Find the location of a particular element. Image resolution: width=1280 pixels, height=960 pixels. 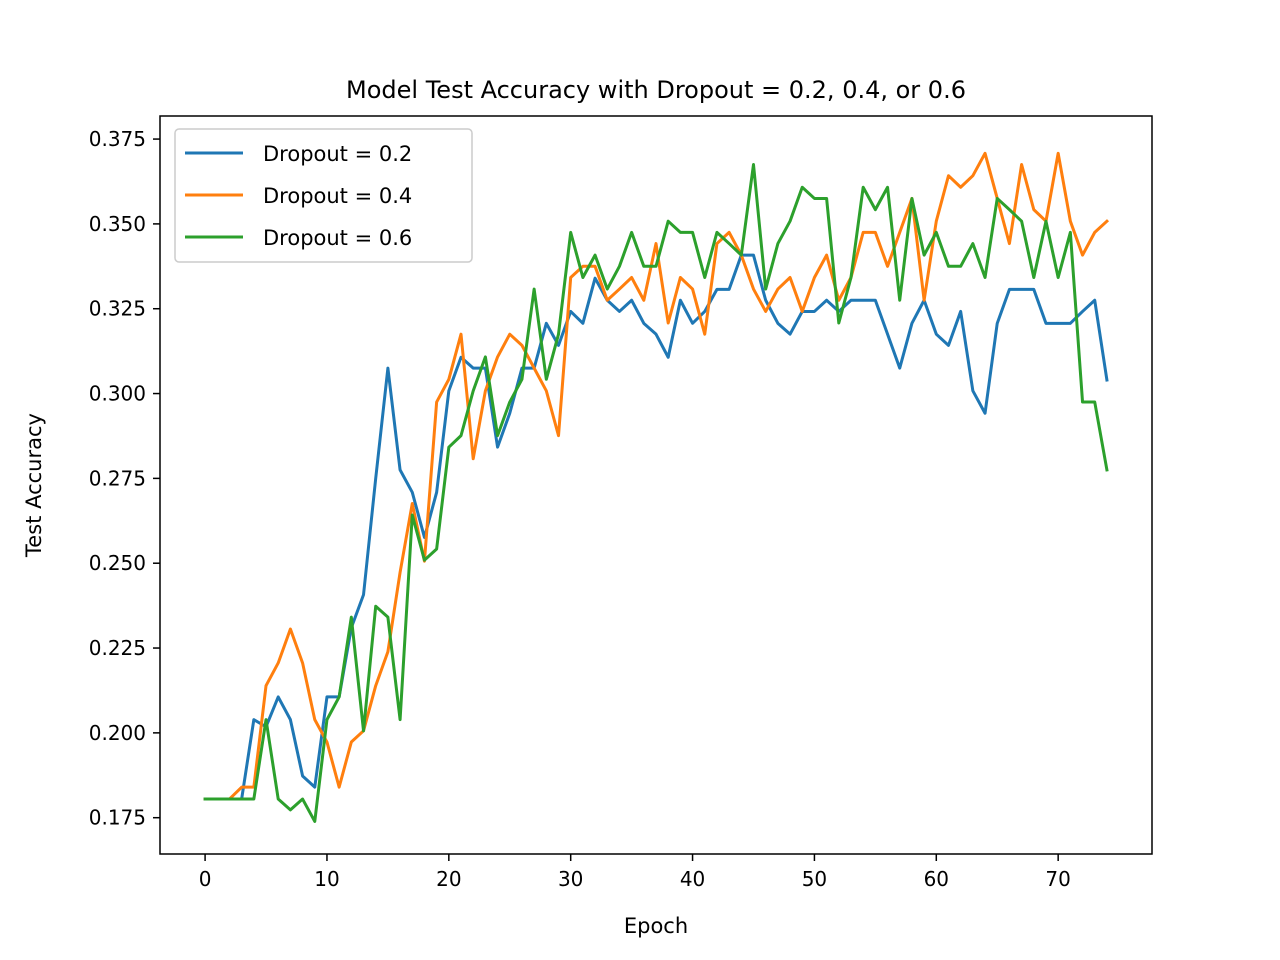

x-tick-label: 70 is located at coordinates (1057, 879).